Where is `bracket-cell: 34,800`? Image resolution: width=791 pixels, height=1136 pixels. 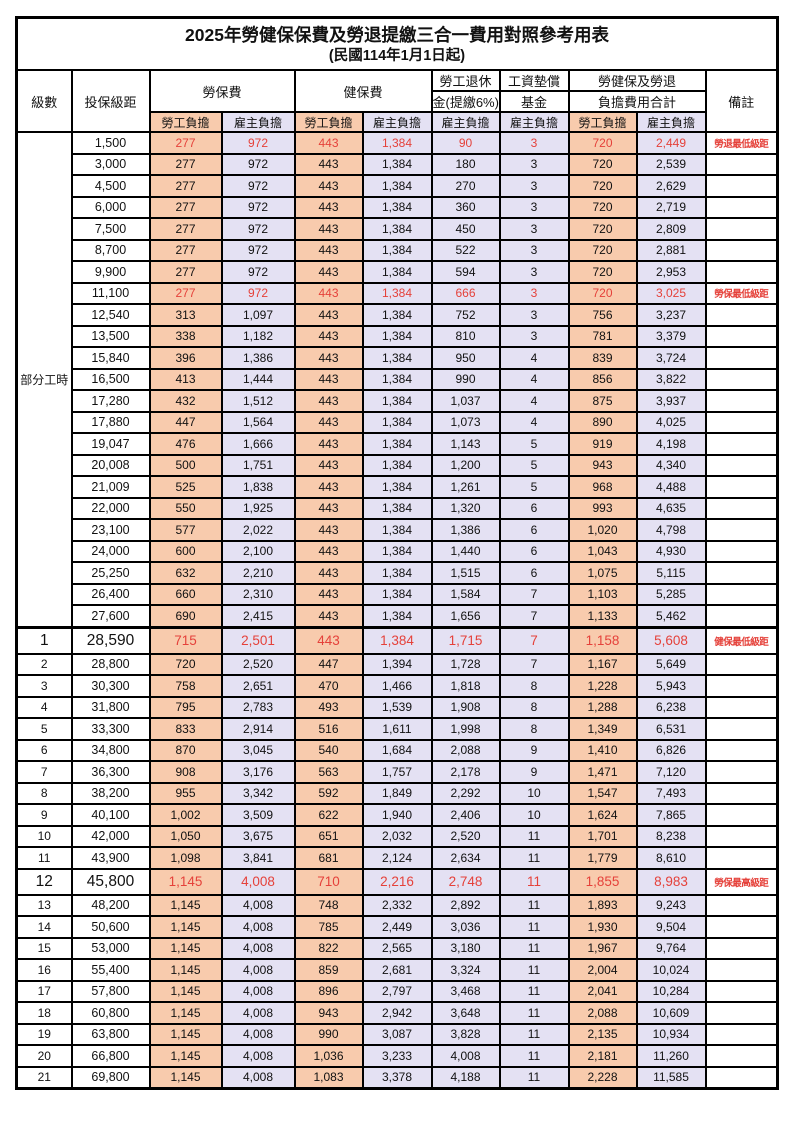
bracket-cell: 34,800 is located at coordinates (110, 750).